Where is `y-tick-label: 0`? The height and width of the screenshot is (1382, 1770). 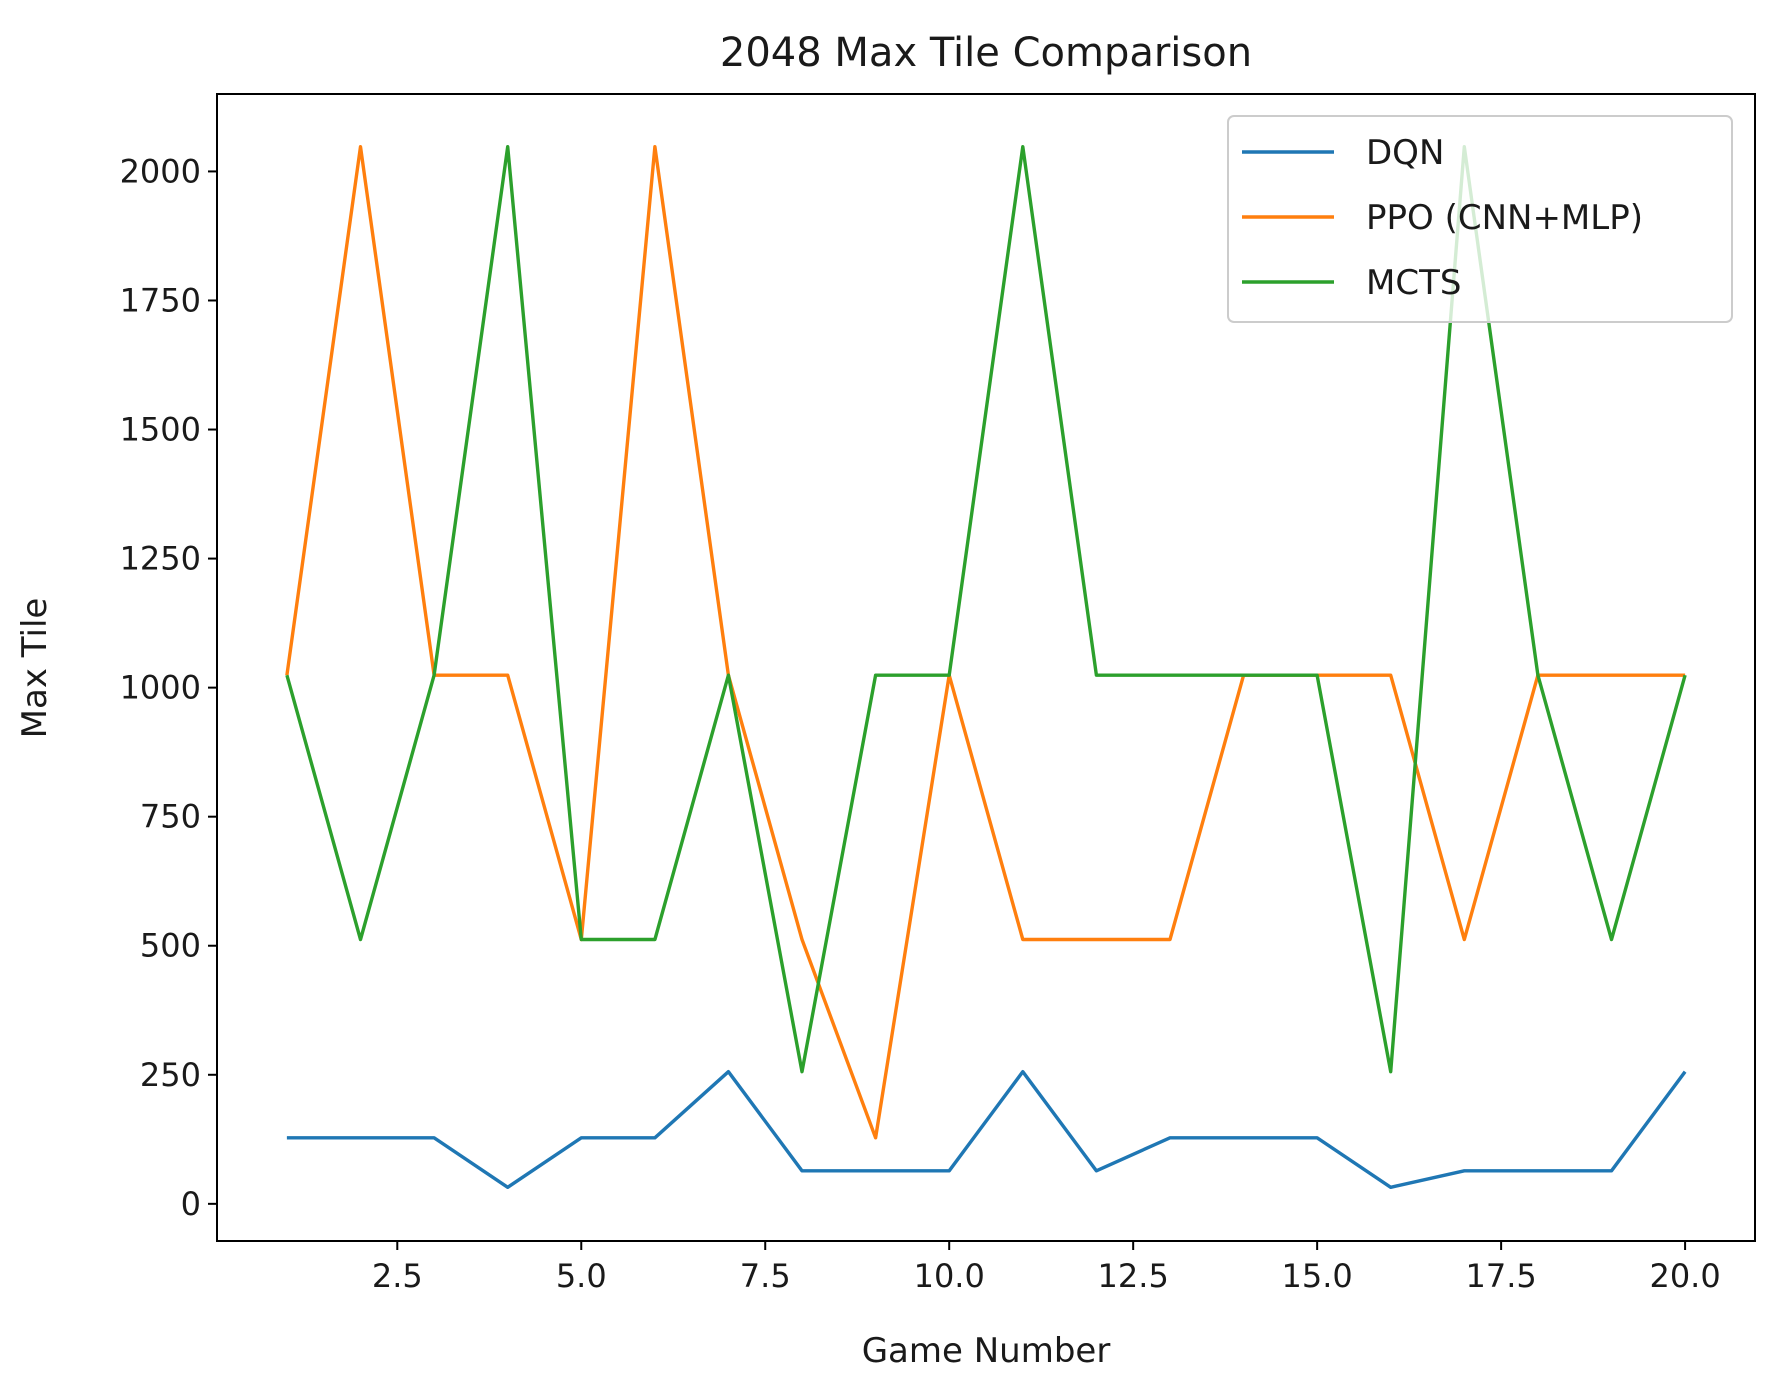 y-tick-label: 0 is located at coordinates (191, 1204).